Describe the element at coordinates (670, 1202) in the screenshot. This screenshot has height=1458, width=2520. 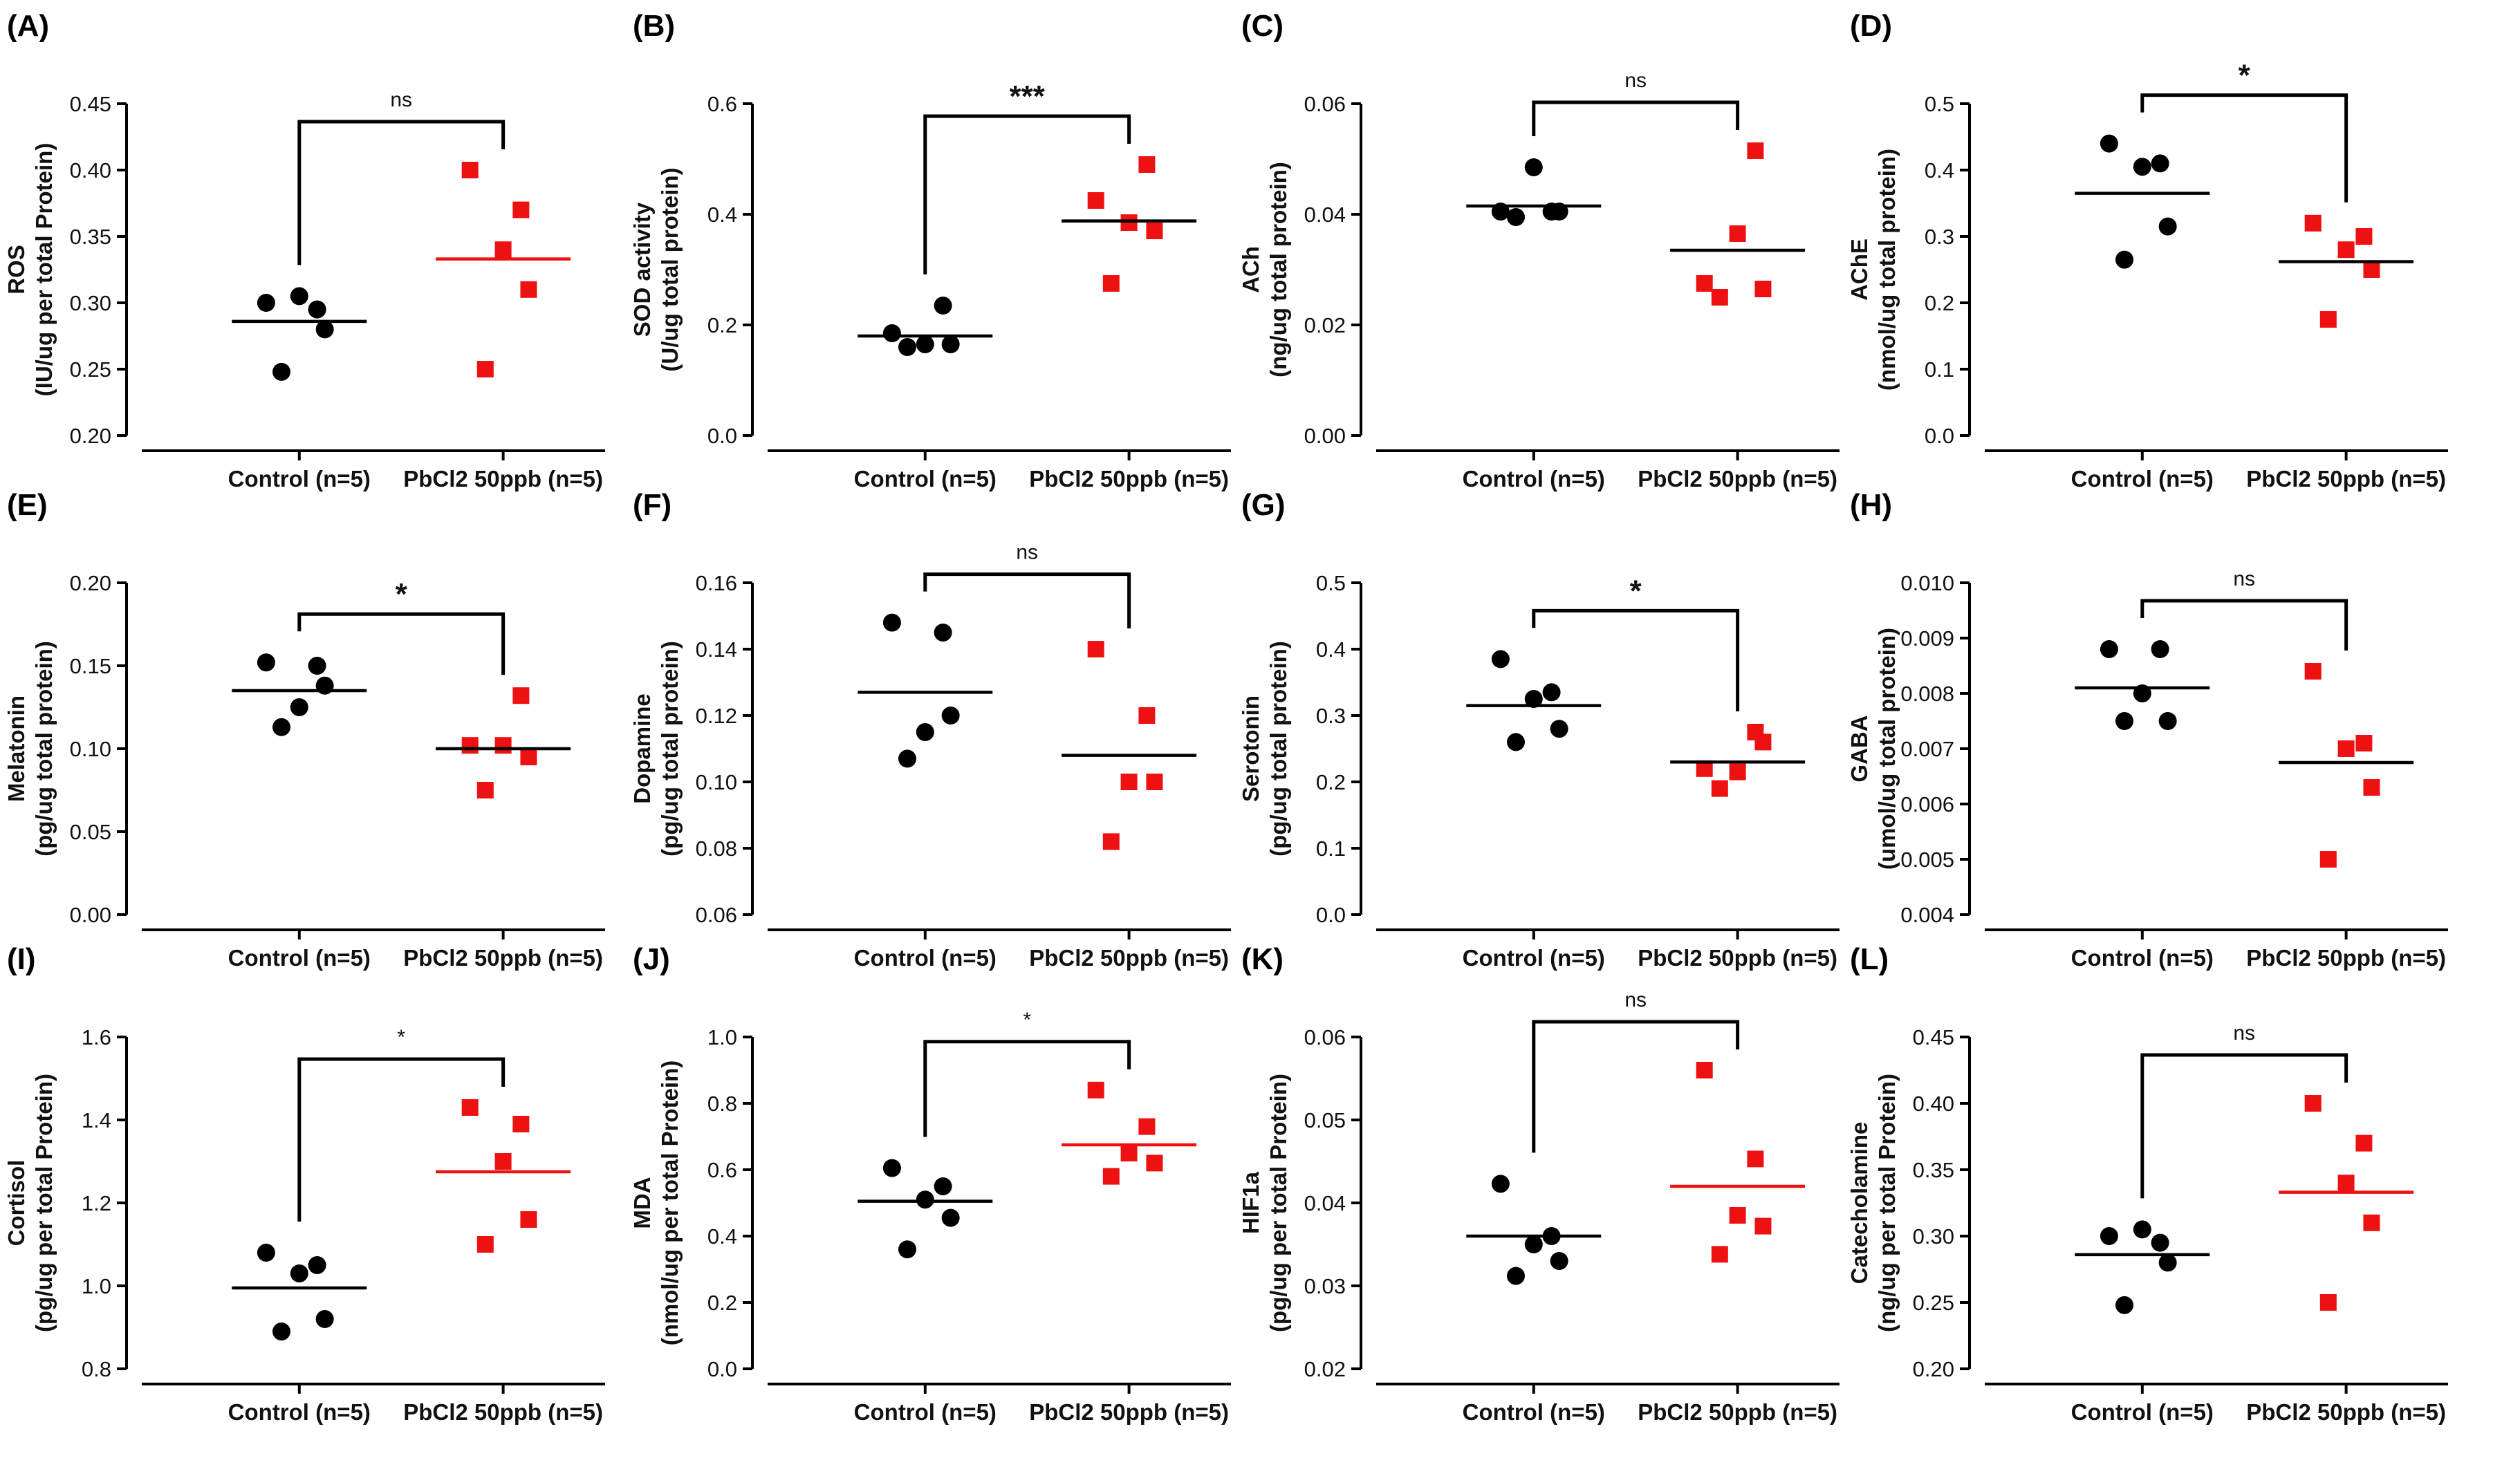
I see `y-axis-title: (nmol/ug per total Protein)` at that location.